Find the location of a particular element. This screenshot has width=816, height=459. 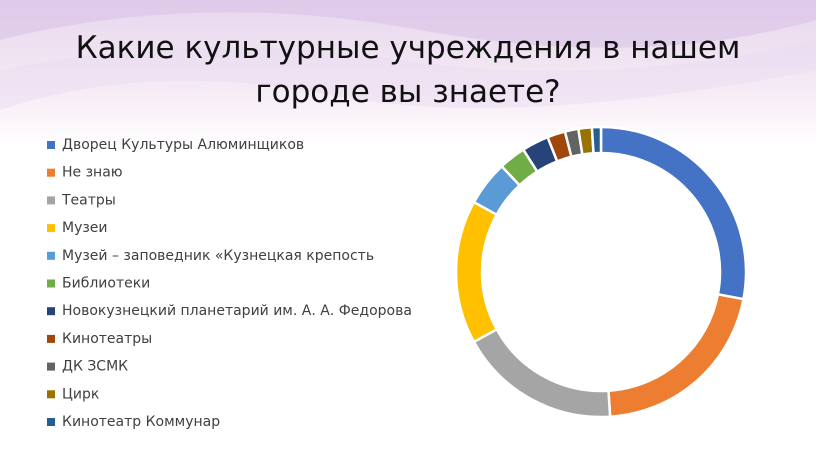

legend-label: Театры is located at coordinates (88, 200).